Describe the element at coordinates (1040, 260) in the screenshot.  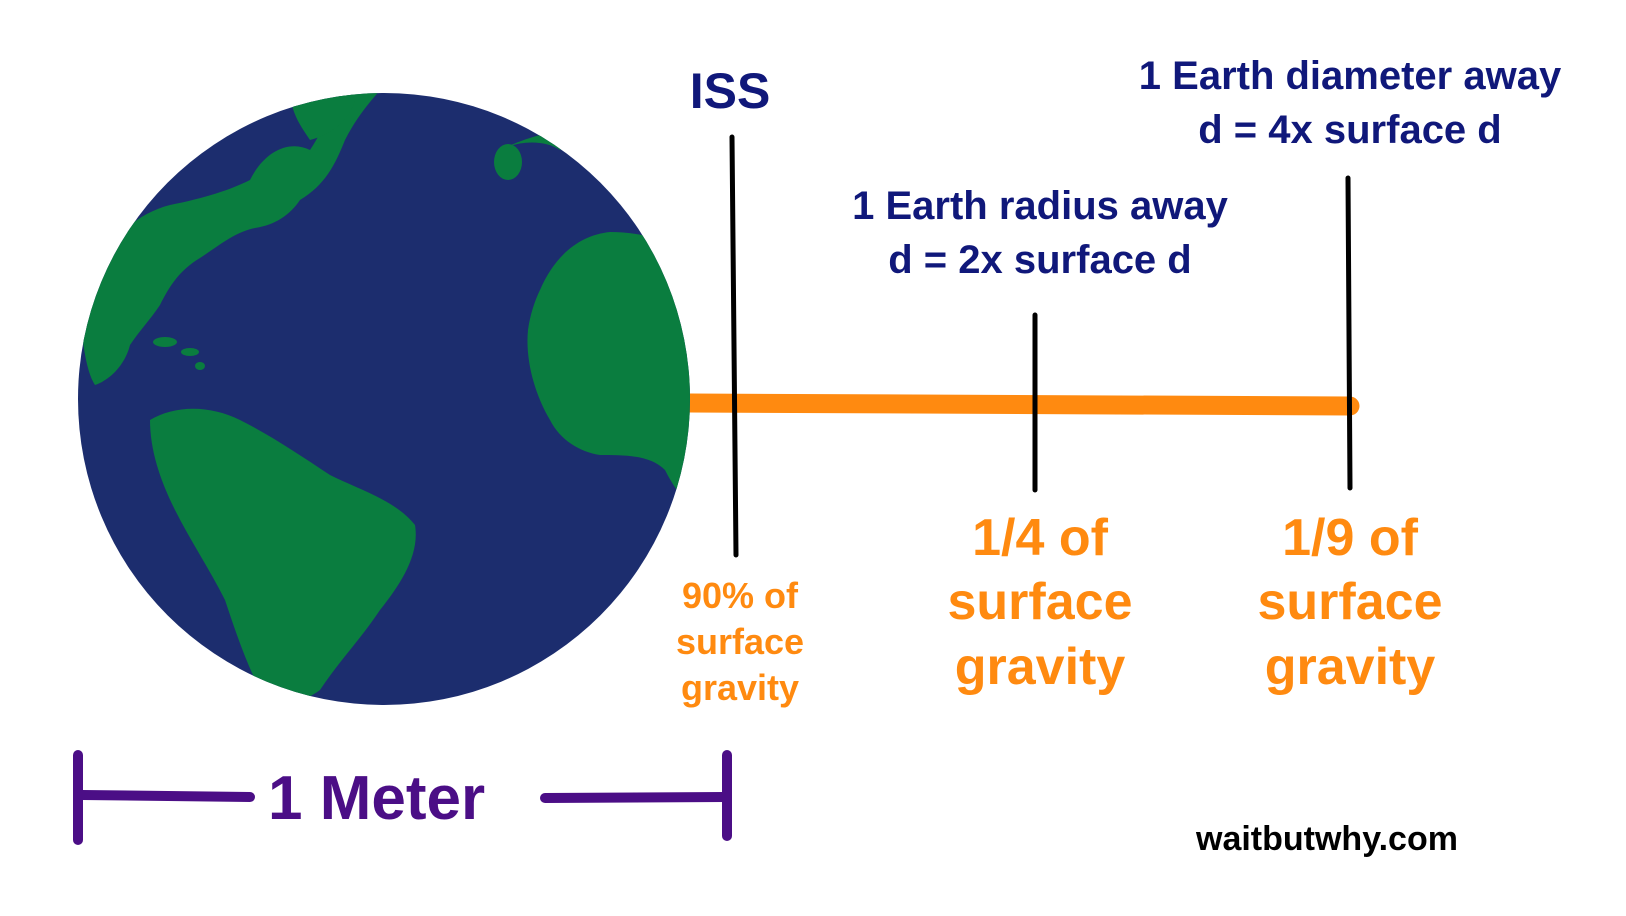
I see `radius-caption-line-2: d = 2x surface d` at that location.